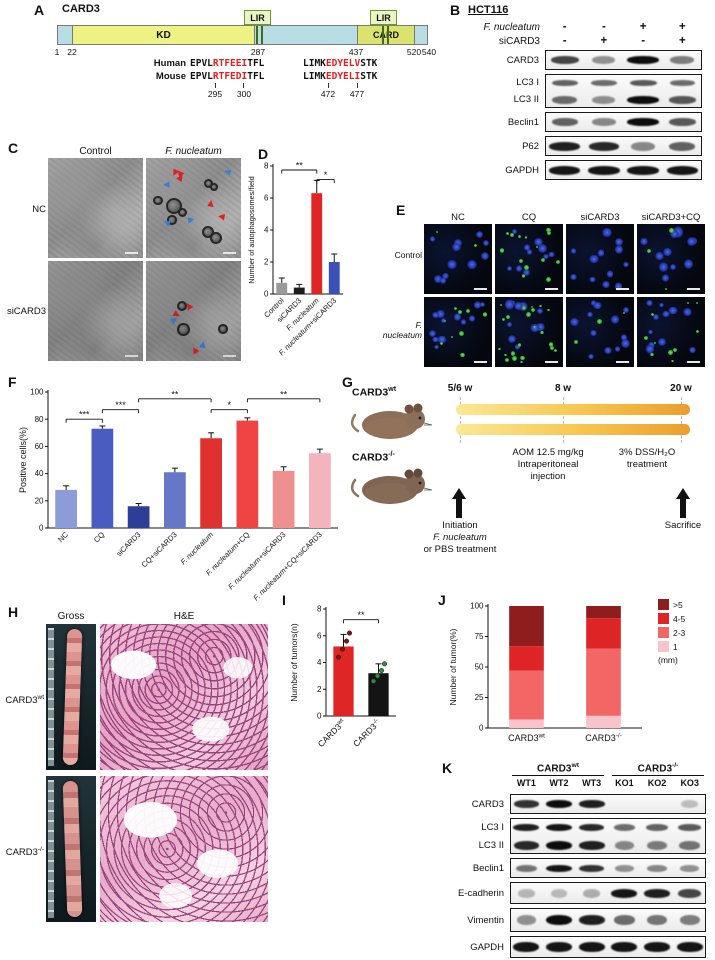 The width and height of the screenshot is (715, 960). Describe the element at coordinates (258, 52) in the screenshot. I see `aa-position: 287` at that location.